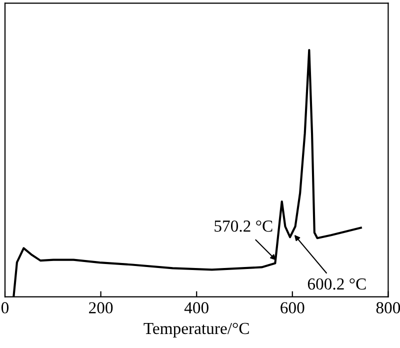 The height and width of the screenshot is (348, 400). Describe the element at coordinates (243, 226) in the screenshot. I see `annotation: 570.2 °C` at that location.